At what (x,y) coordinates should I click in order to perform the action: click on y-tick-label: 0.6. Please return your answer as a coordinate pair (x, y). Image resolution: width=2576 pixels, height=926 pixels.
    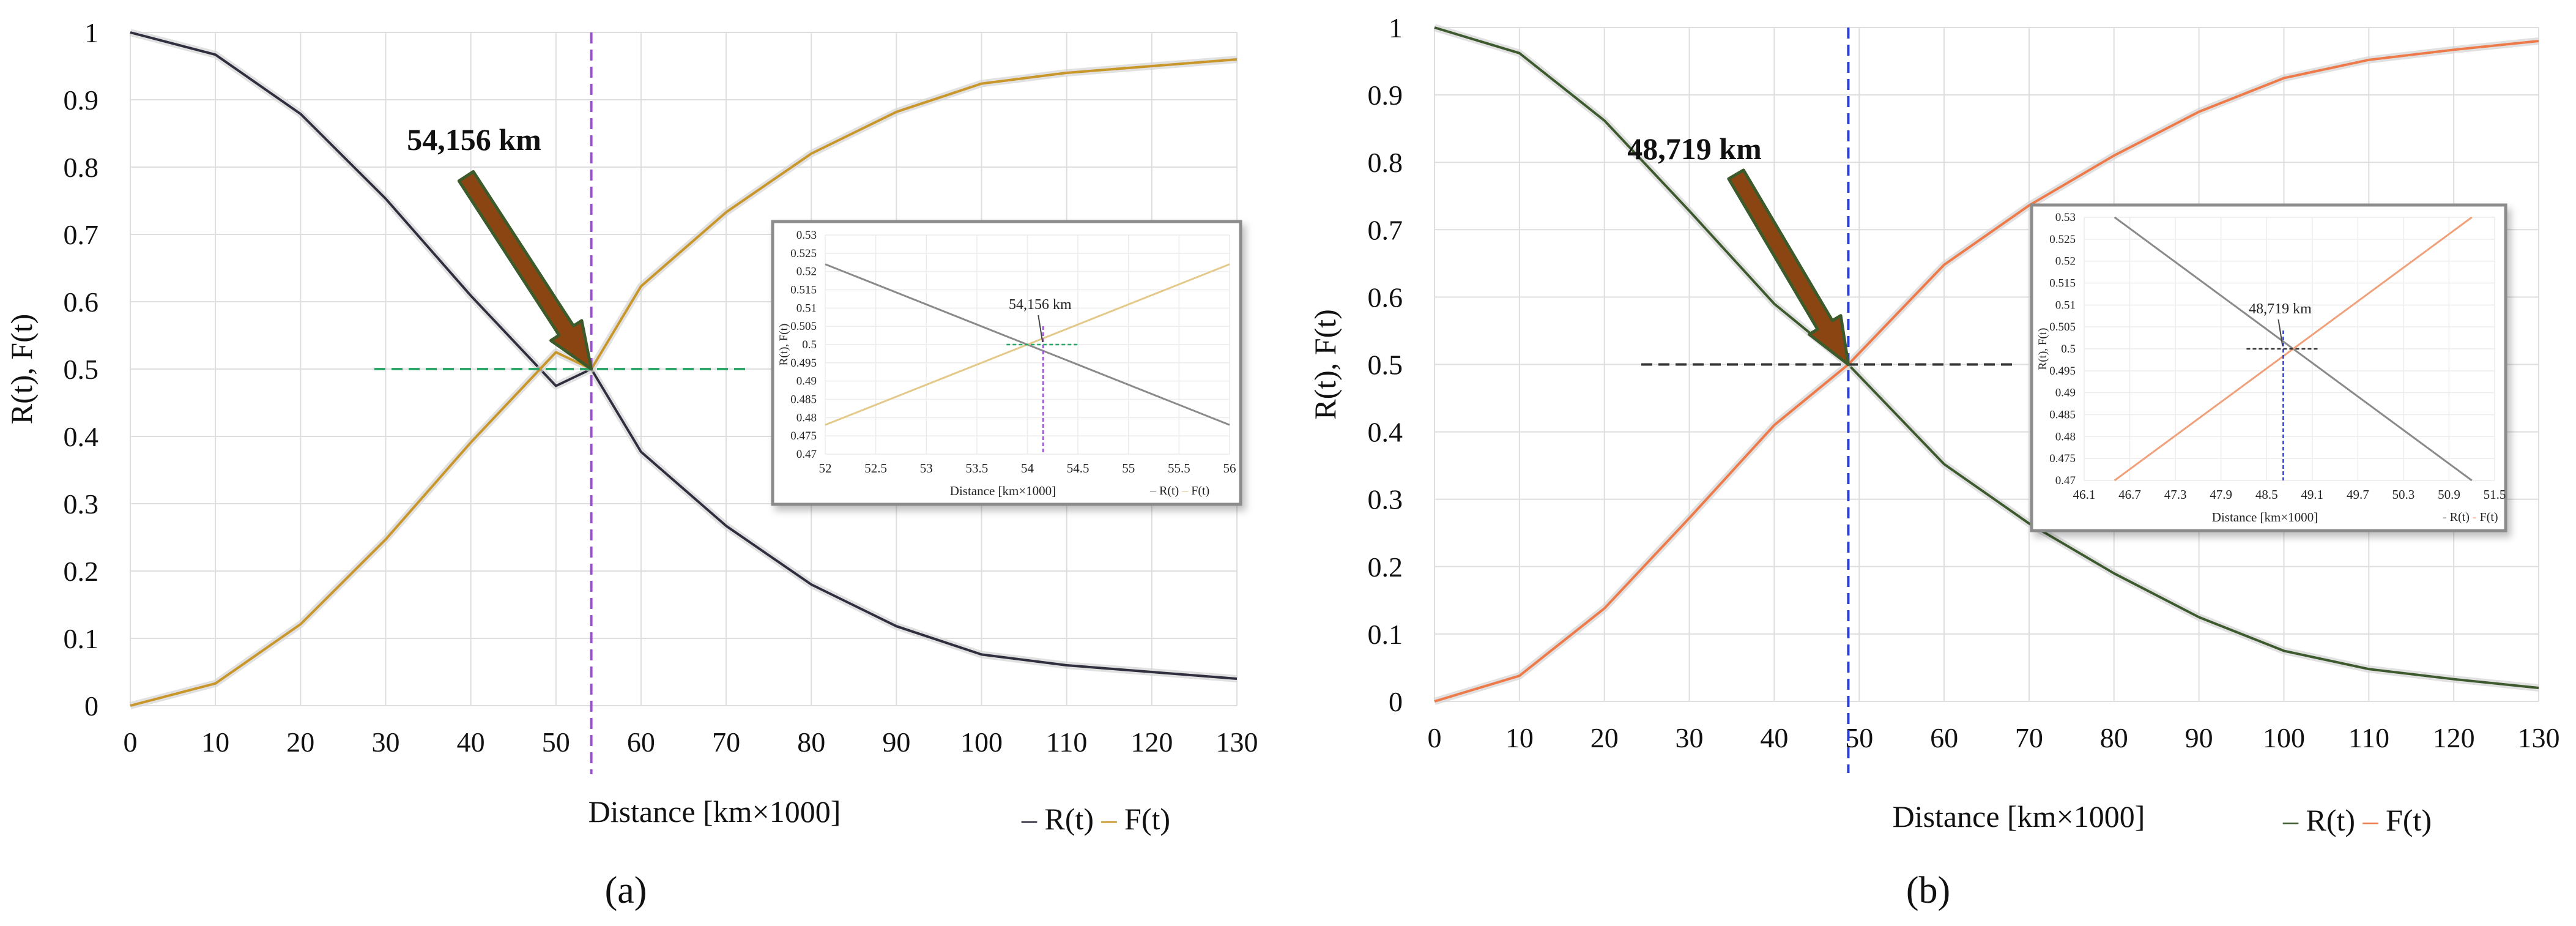
    Looking at the image, I should click on (1385, 297).